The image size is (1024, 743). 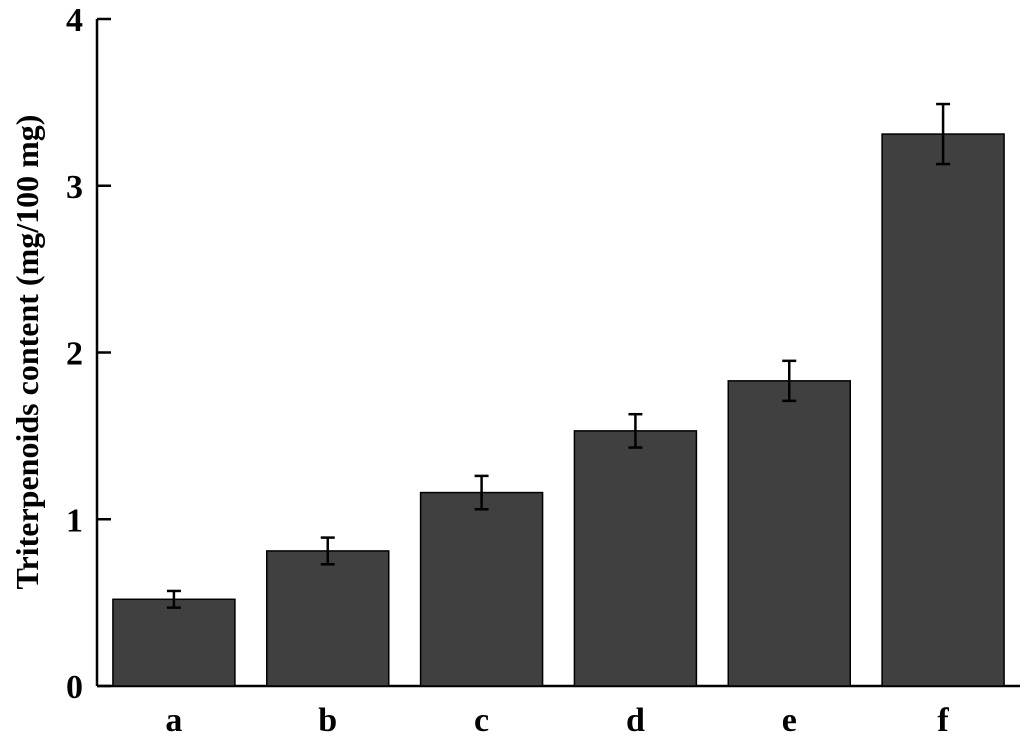 What do you see at coordinates (635, 430) in the screenshot?
I see `error-bar-d` at bounding box center [635, 430].